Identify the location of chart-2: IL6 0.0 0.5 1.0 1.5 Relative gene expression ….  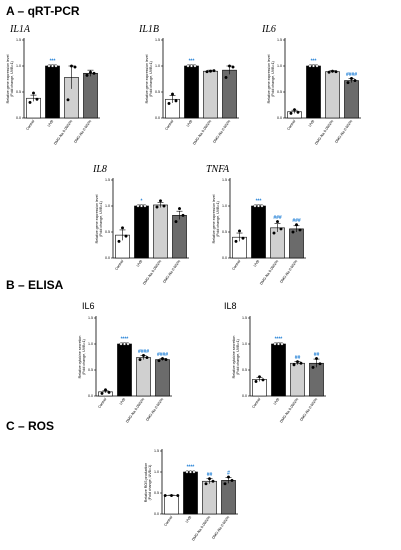
(311, 85).